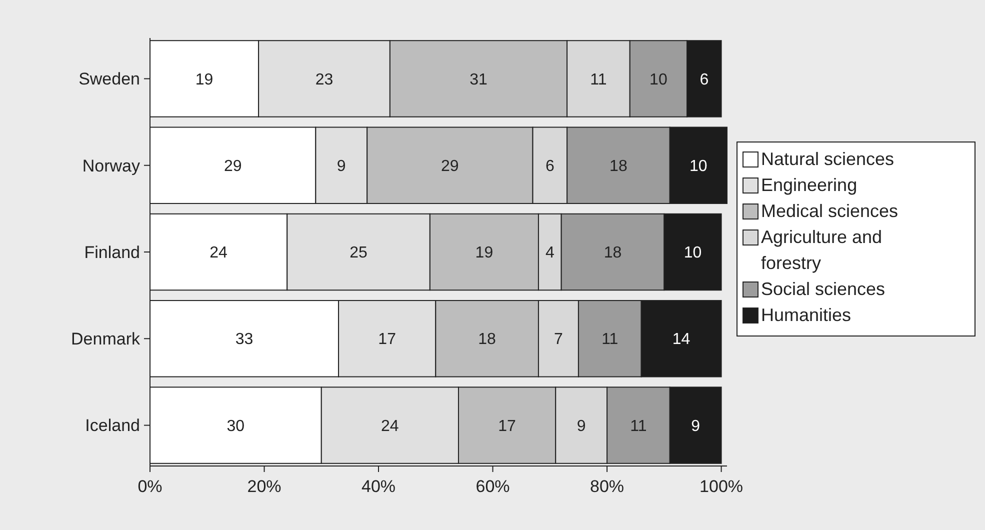 This screenshot has height=530, width=985. What do you see at coordinates (264, 486) in the screenshot?
I see `x-tick-label: 20%` at bounding box center [264, 486].